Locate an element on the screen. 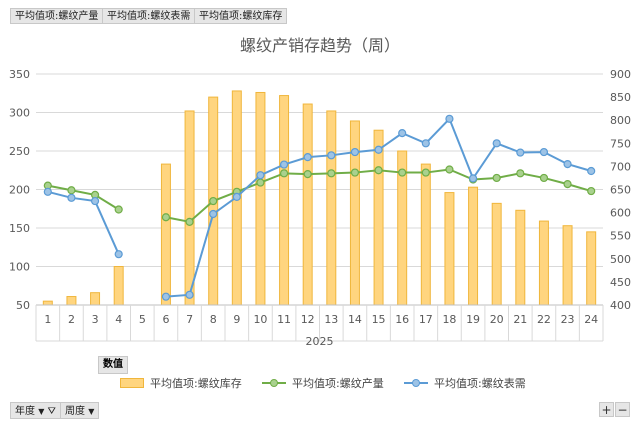 Image resolution: width=640 pixels, height=427 pixels. x-tick-label: 15 is located at coordinates (379, 319).